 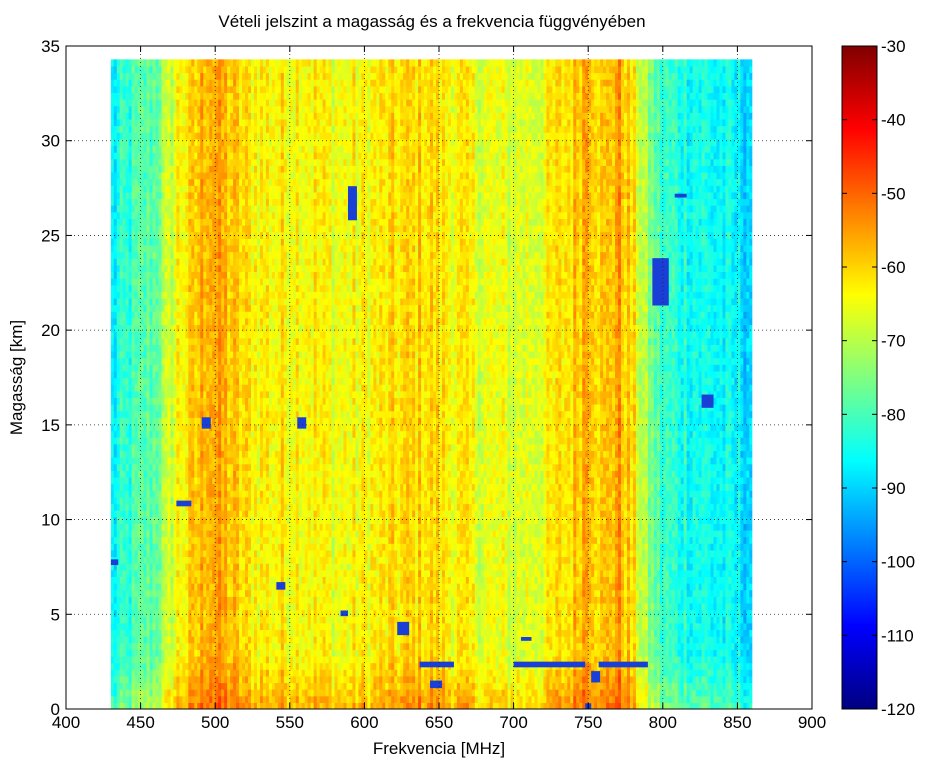 I want to click on colorbar-tick-label: -50, so click(x=893, y=193).